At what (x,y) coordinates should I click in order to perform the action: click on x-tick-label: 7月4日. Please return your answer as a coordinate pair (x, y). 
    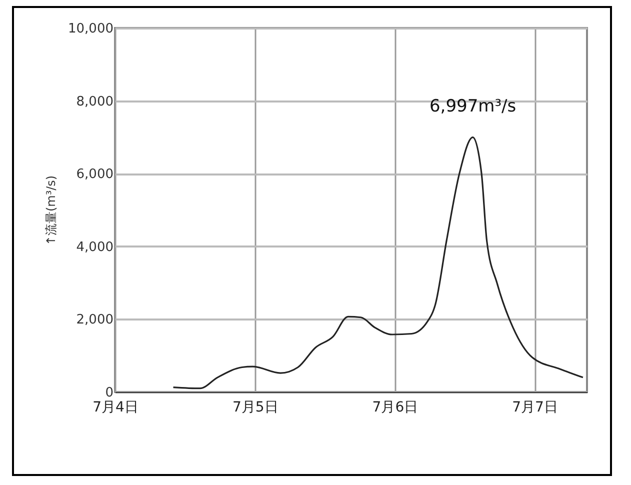
    Looking at the image, I should click on (115, 408).